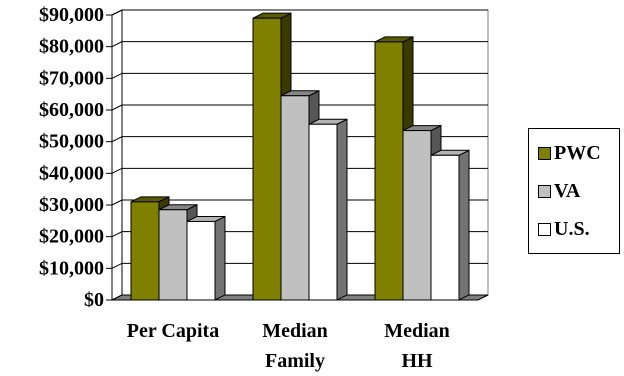  Describe the element at coordinates (71, 173) in the screenshot. I see `y-tick-label: $40,000` at that location.